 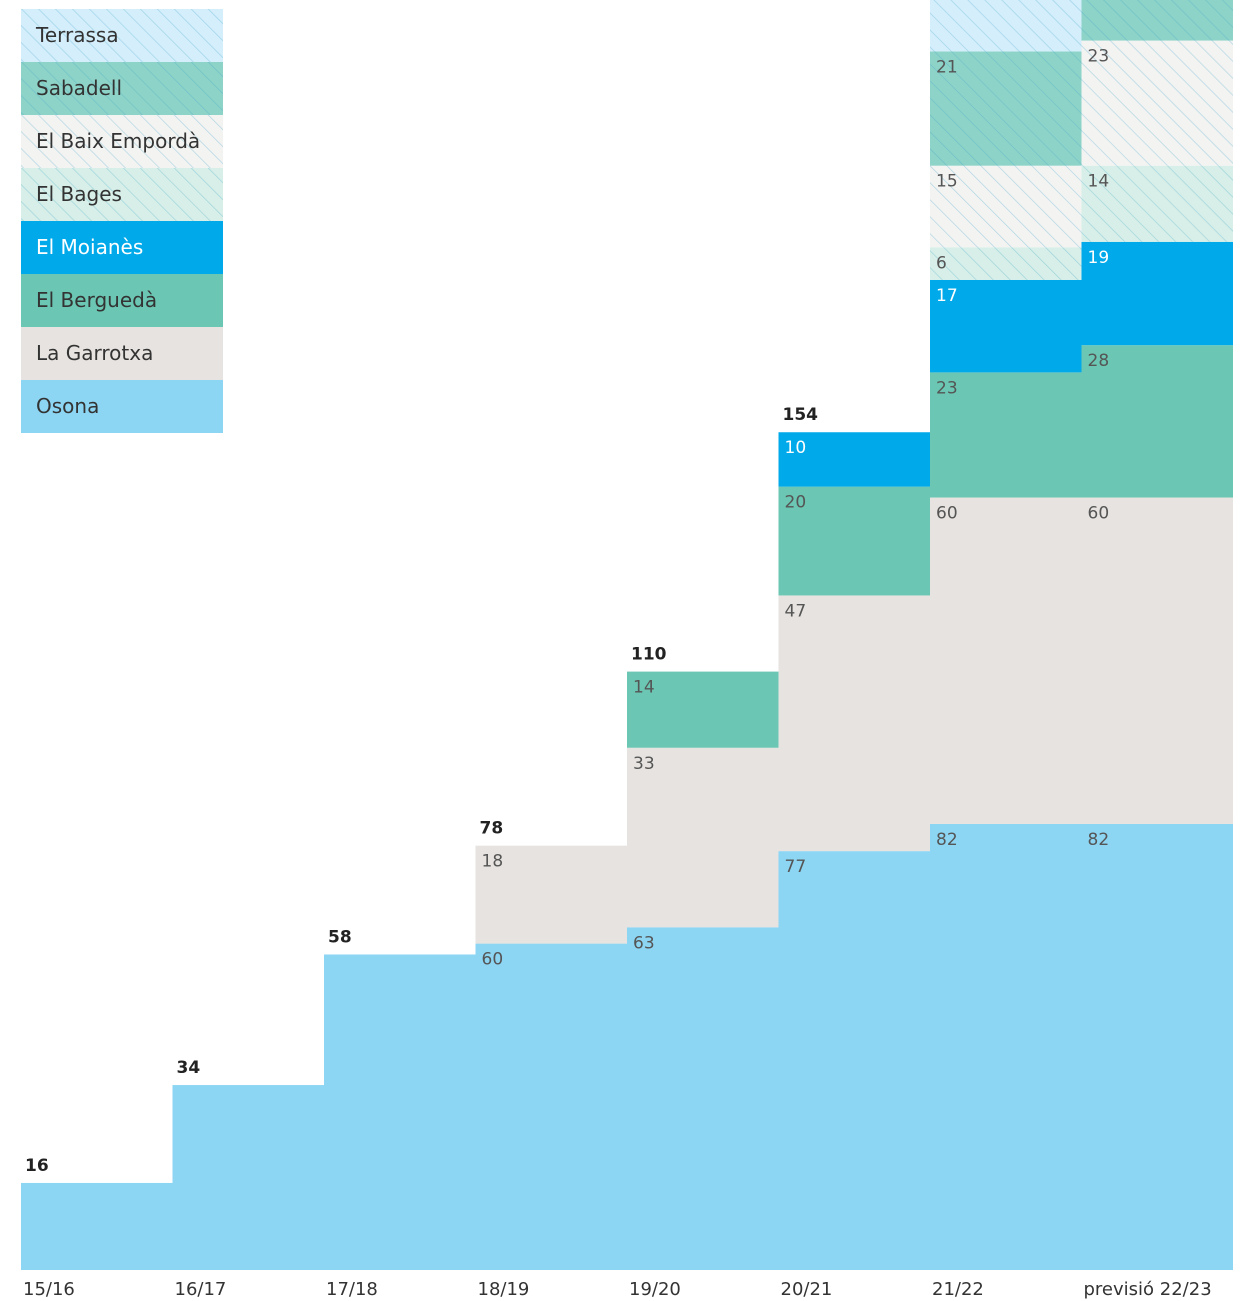 I want to click on x-tick-label: 15/16, so click(x=49, y=1289).